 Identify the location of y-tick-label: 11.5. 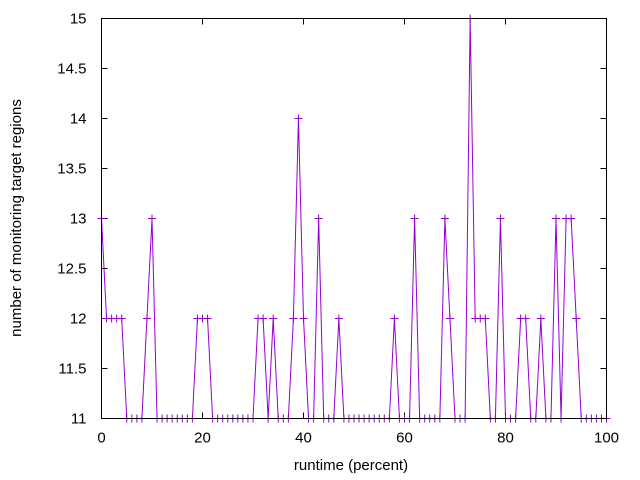
(72, 369).